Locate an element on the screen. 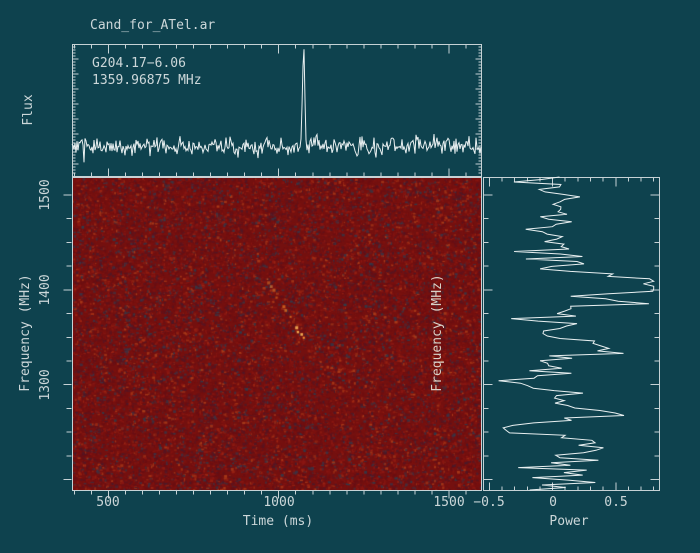  power-tick-label-0: 0 is located at coordinates (553, 502).